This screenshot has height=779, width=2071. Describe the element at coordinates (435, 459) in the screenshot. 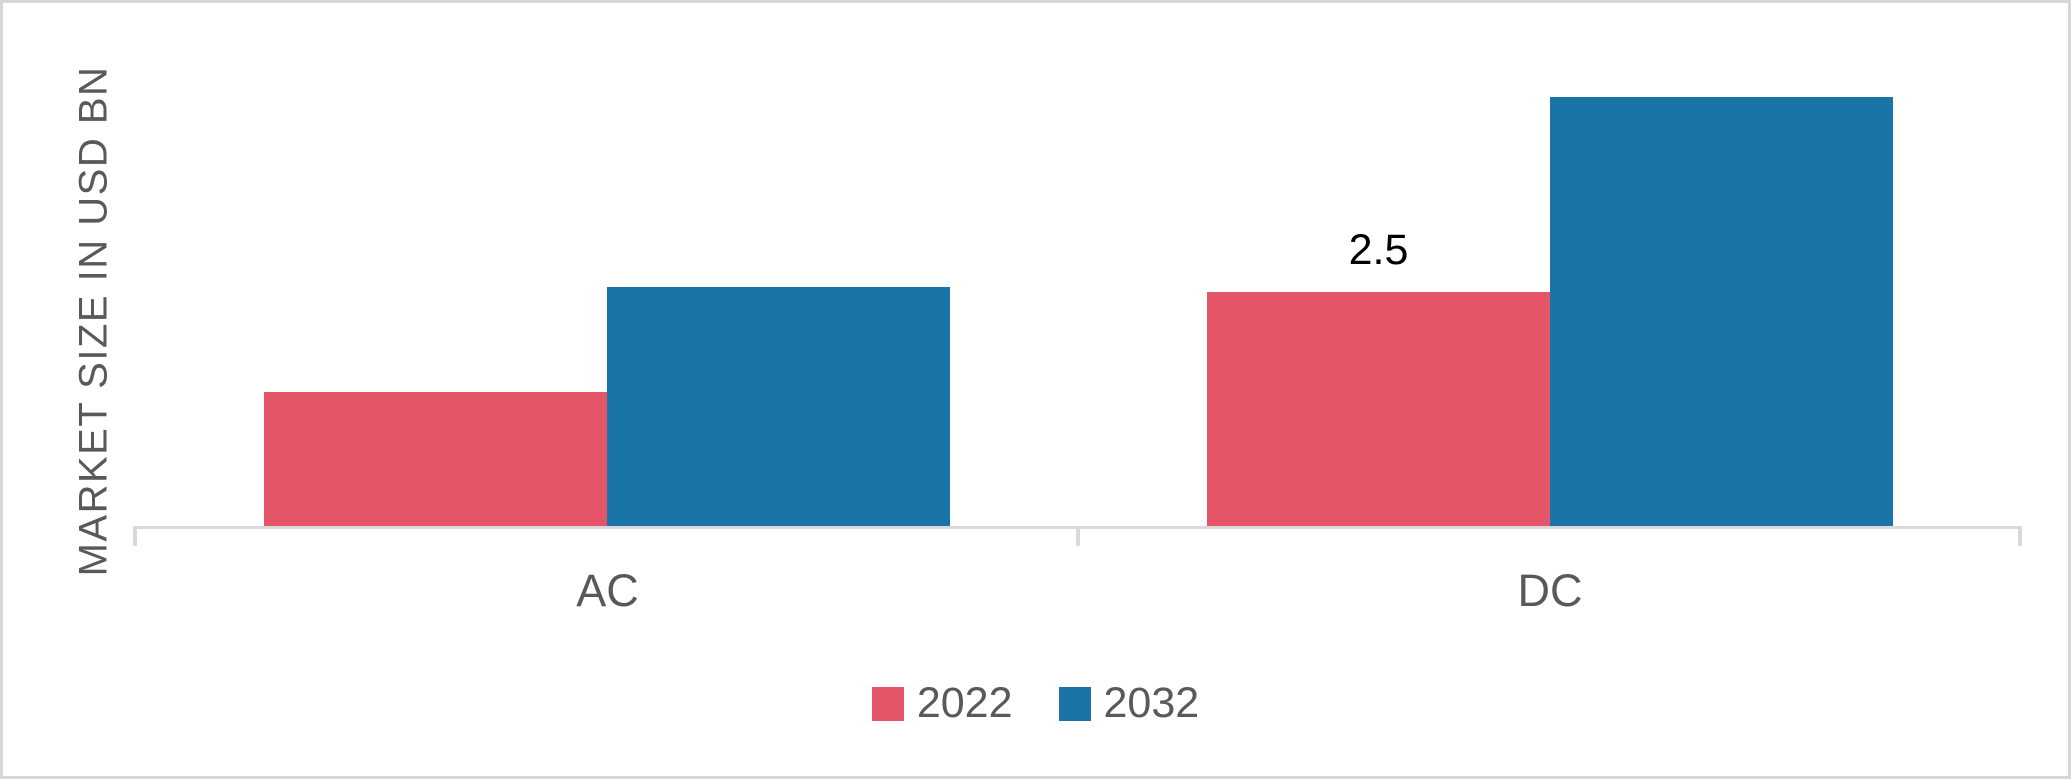

I see `bar-ac-2022` at that location.